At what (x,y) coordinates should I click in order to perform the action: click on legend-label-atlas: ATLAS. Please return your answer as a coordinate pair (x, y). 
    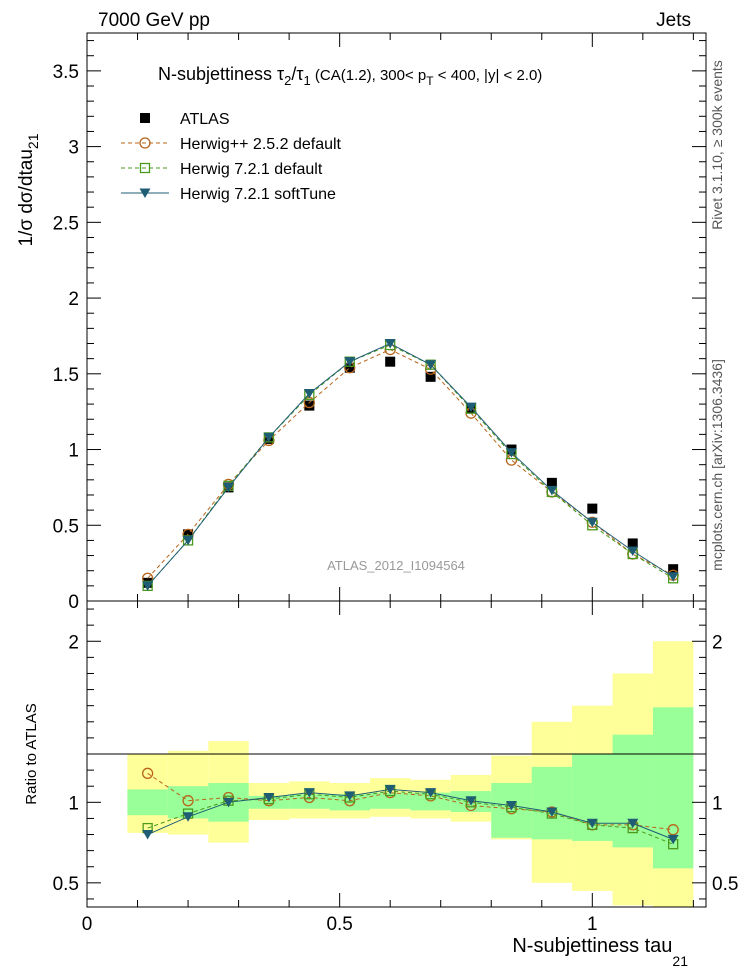
    Looking at the image, I should click on (205, 119).